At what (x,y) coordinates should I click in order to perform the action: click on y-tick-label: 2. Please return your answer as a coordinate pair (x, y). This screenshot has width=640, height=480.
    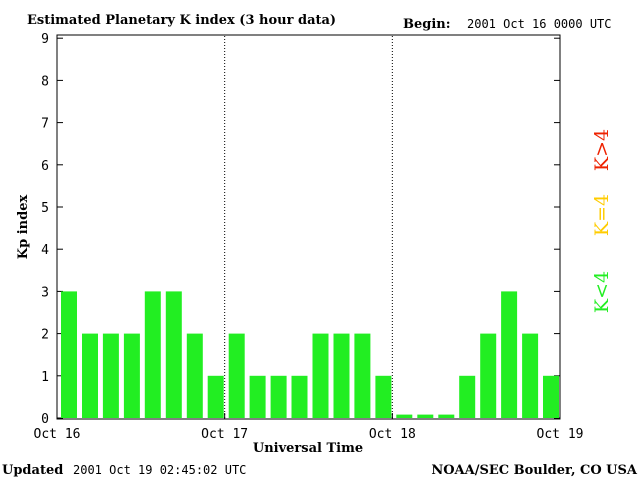
    Looking at the image, I should click on (45, 335).